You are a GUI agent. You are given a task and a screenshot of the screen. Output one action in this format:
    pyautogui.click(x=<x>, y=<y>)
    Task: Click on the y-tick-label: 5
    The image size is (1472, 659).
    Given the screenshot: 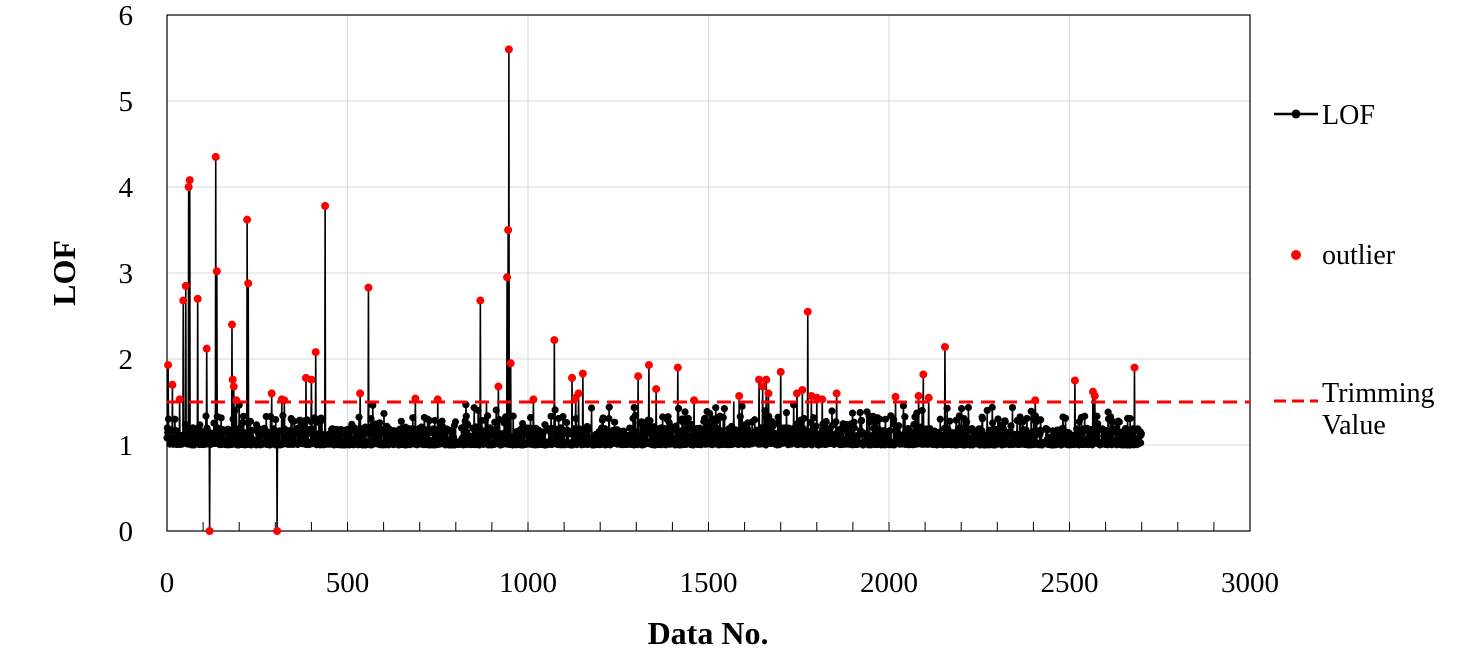 What is the action you would take?
    pyautogui.click(x=126, y=102)
    